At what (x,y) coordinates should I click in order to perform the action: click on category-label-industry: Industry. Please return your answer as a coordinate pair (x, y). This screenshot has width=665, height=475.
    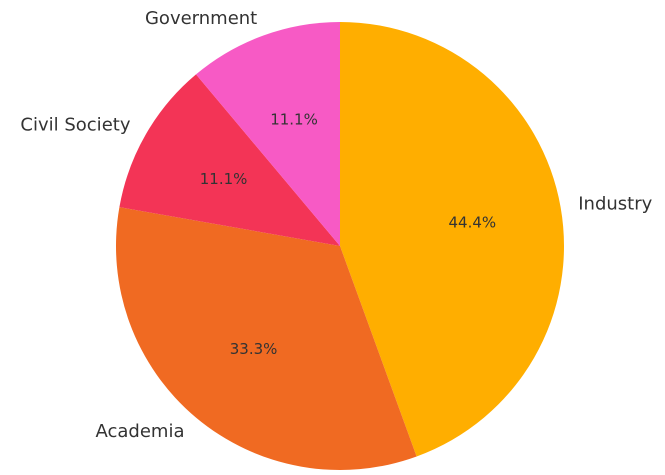
    Looking at the image, I should click on (615, 203).